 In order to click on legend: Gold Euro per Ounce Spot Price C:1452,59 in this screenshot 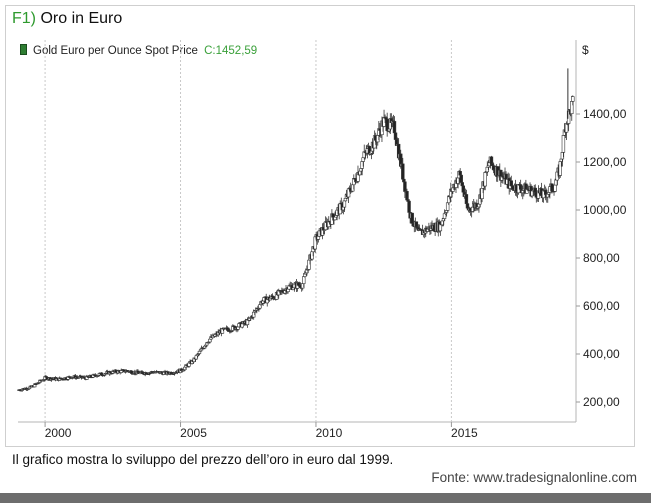, I will do `click(138, 50)`.